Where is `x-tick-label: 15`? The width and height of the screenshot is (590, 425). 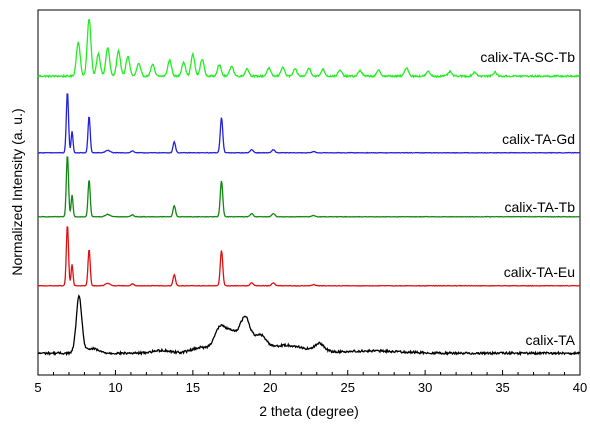 x-tick-label: 15 is located at coordinates (193, 387).